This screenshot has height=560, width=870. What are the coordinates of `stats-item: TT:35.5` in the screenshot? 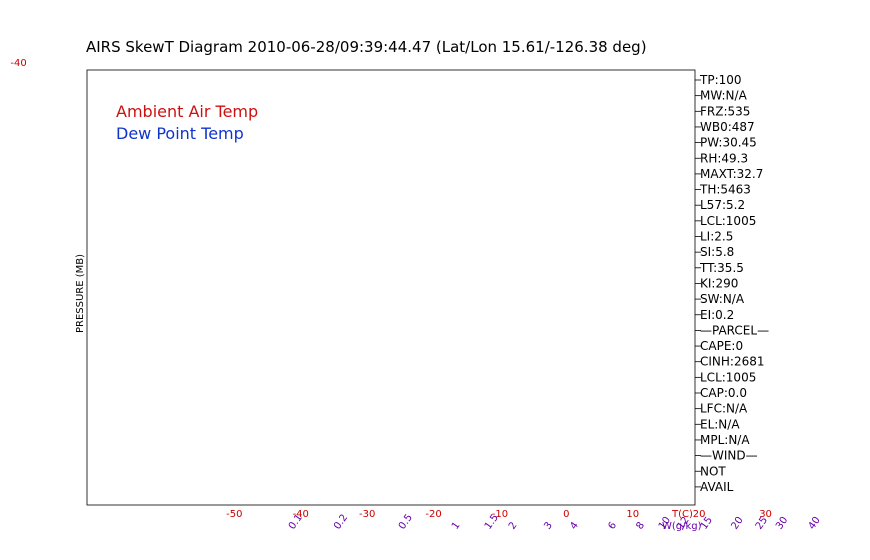 It's located at (721, 268).